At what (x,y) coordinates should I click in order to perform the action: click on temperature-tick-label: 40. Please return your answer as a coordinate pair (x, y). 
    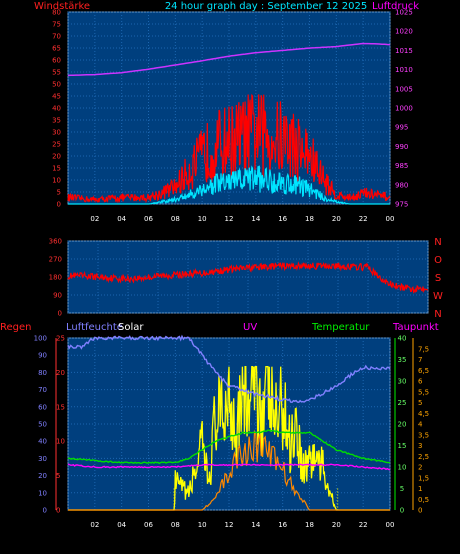
    Looking at the image, I should click on (402, 339).